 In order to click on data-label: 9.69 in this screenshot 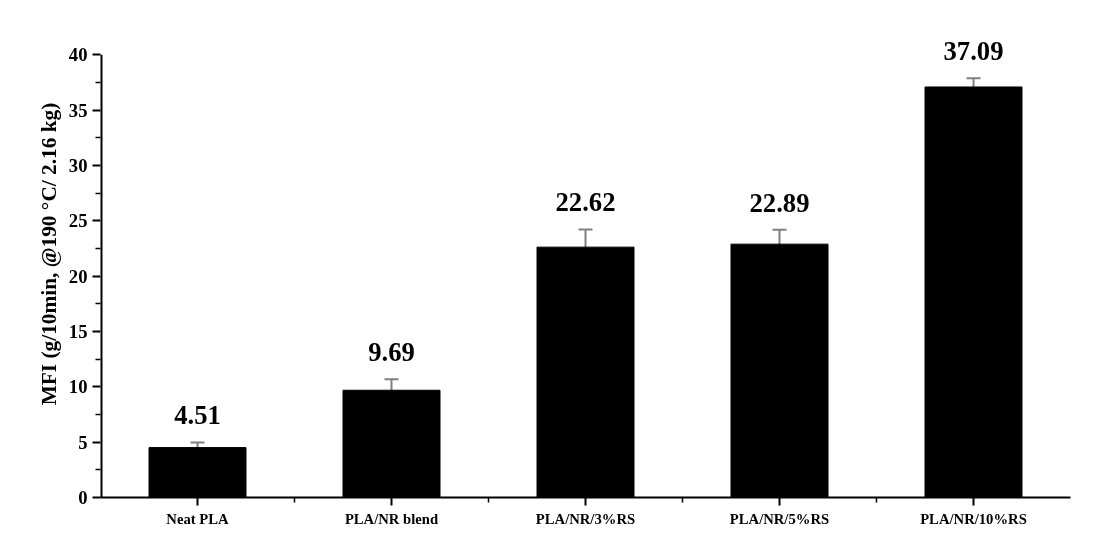, I will do `click(391, 352)`.